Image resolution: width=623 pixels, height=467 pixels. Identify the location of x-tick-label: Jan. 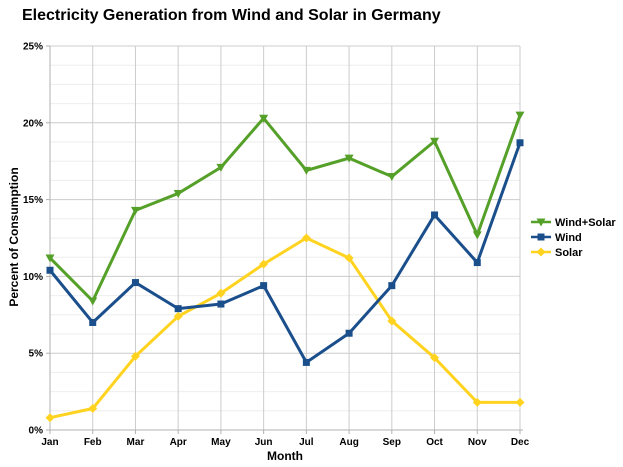
(49, 442).